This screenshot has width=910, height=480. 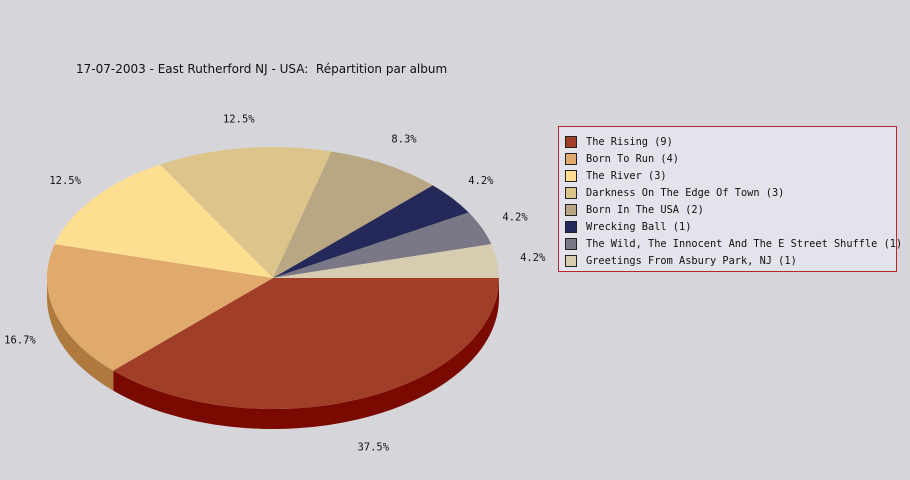 I want to click on slice-1-side, so click(x=306, y=354).